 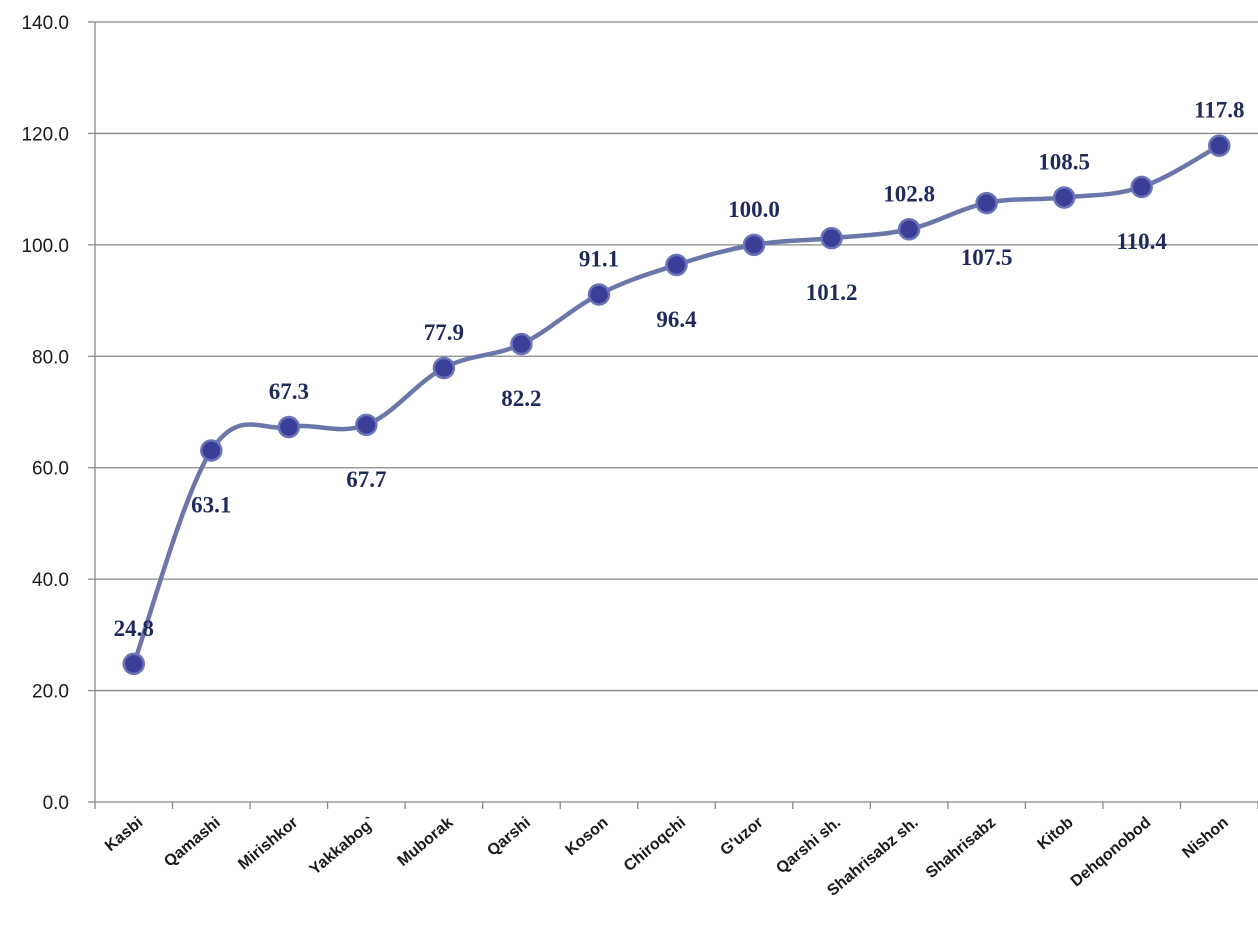 I want to click on data-label: 117.8, so click(x=1219, y=110).